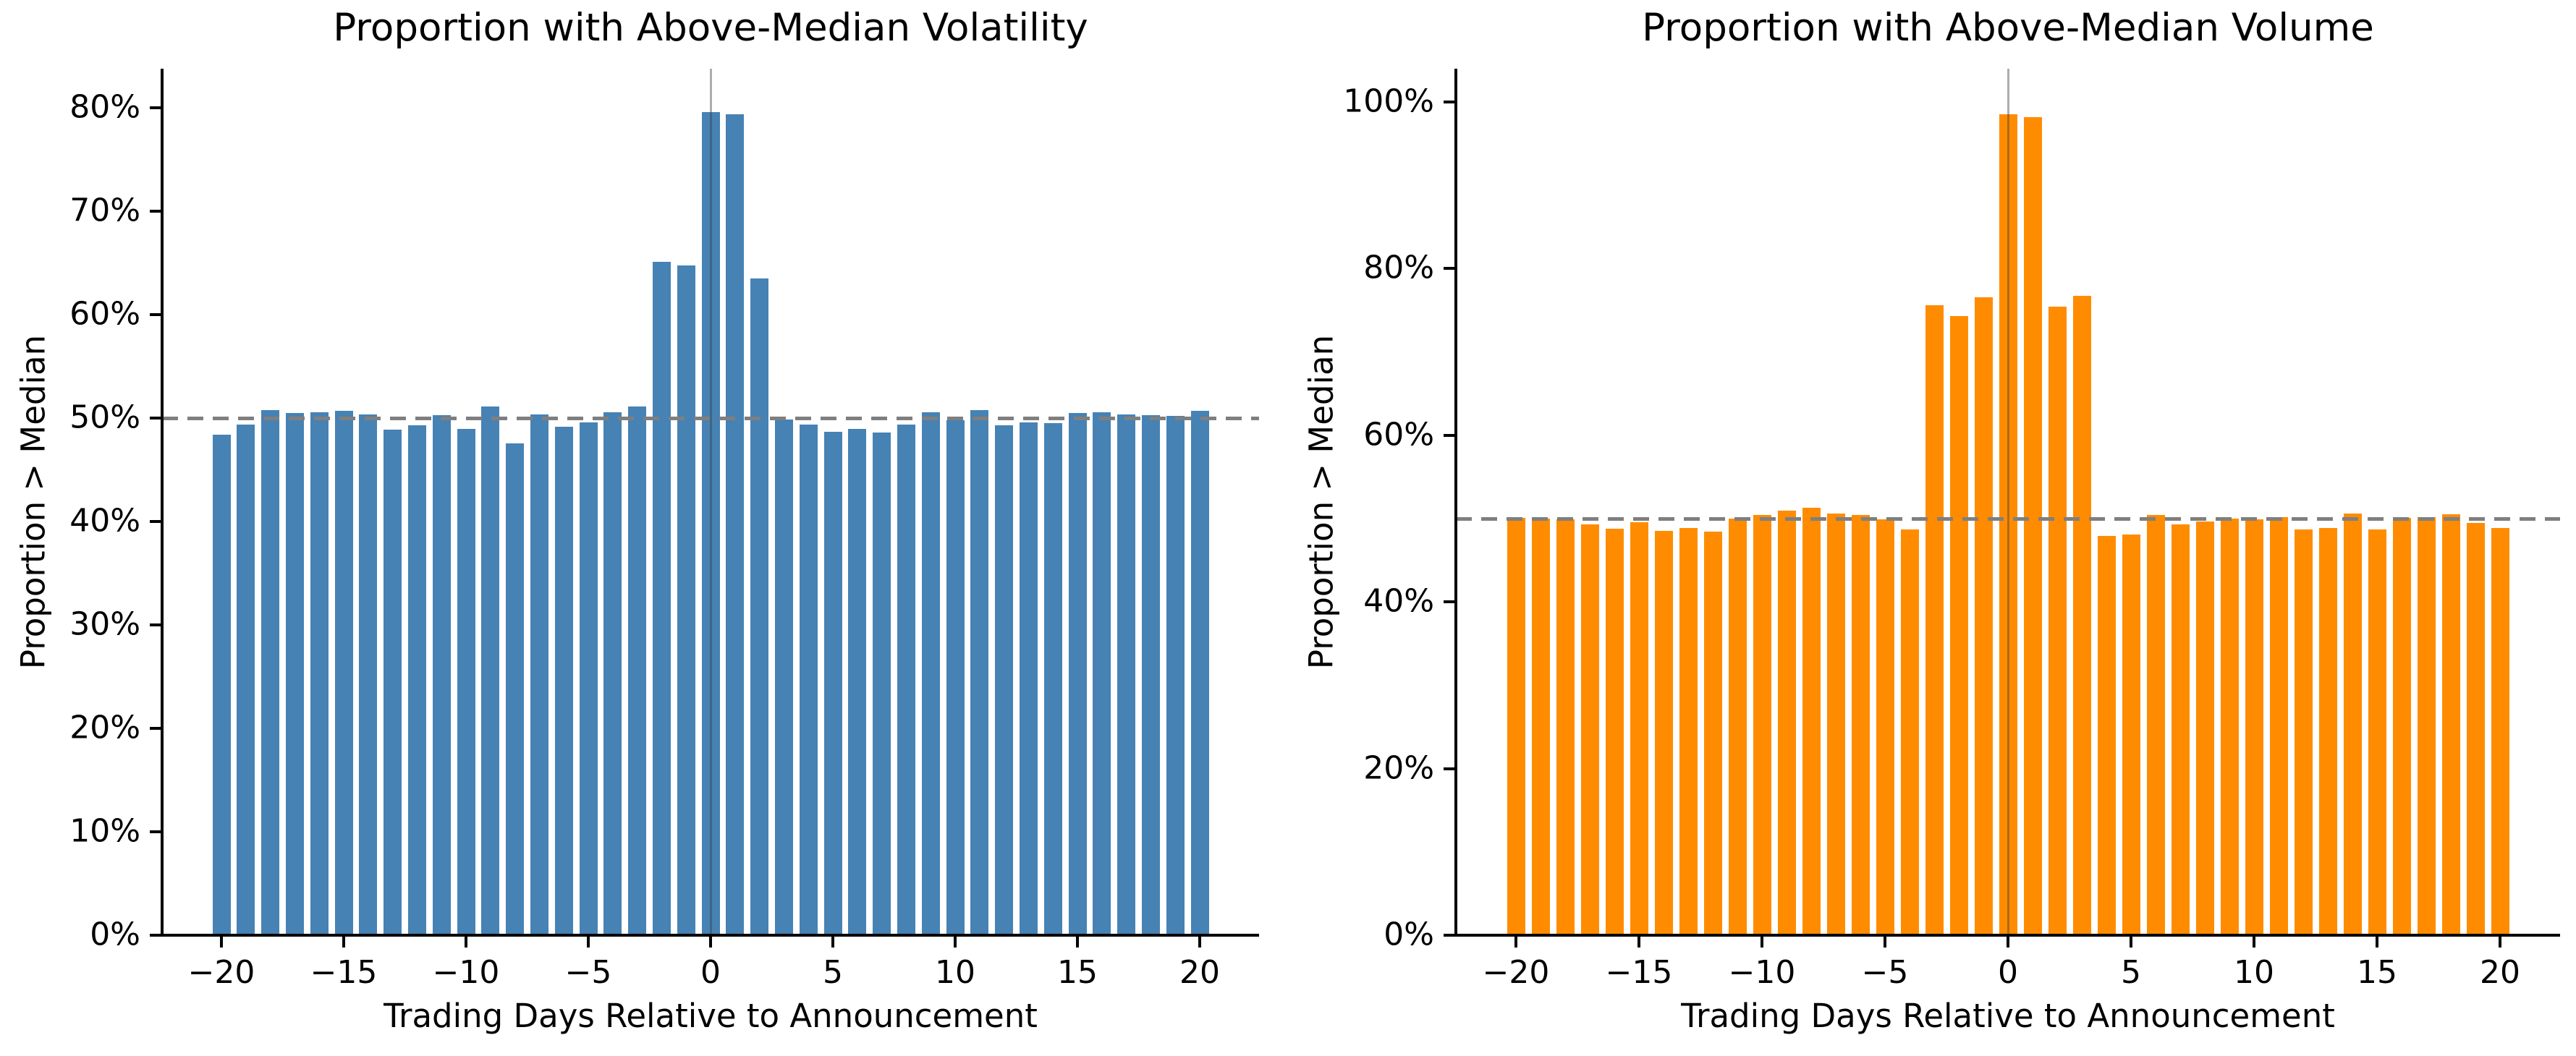 The image size is (2576, 1056). Describe the element at coordinates (588, 972) in the screenshot. I see `x-tick-label: −5` at that location.